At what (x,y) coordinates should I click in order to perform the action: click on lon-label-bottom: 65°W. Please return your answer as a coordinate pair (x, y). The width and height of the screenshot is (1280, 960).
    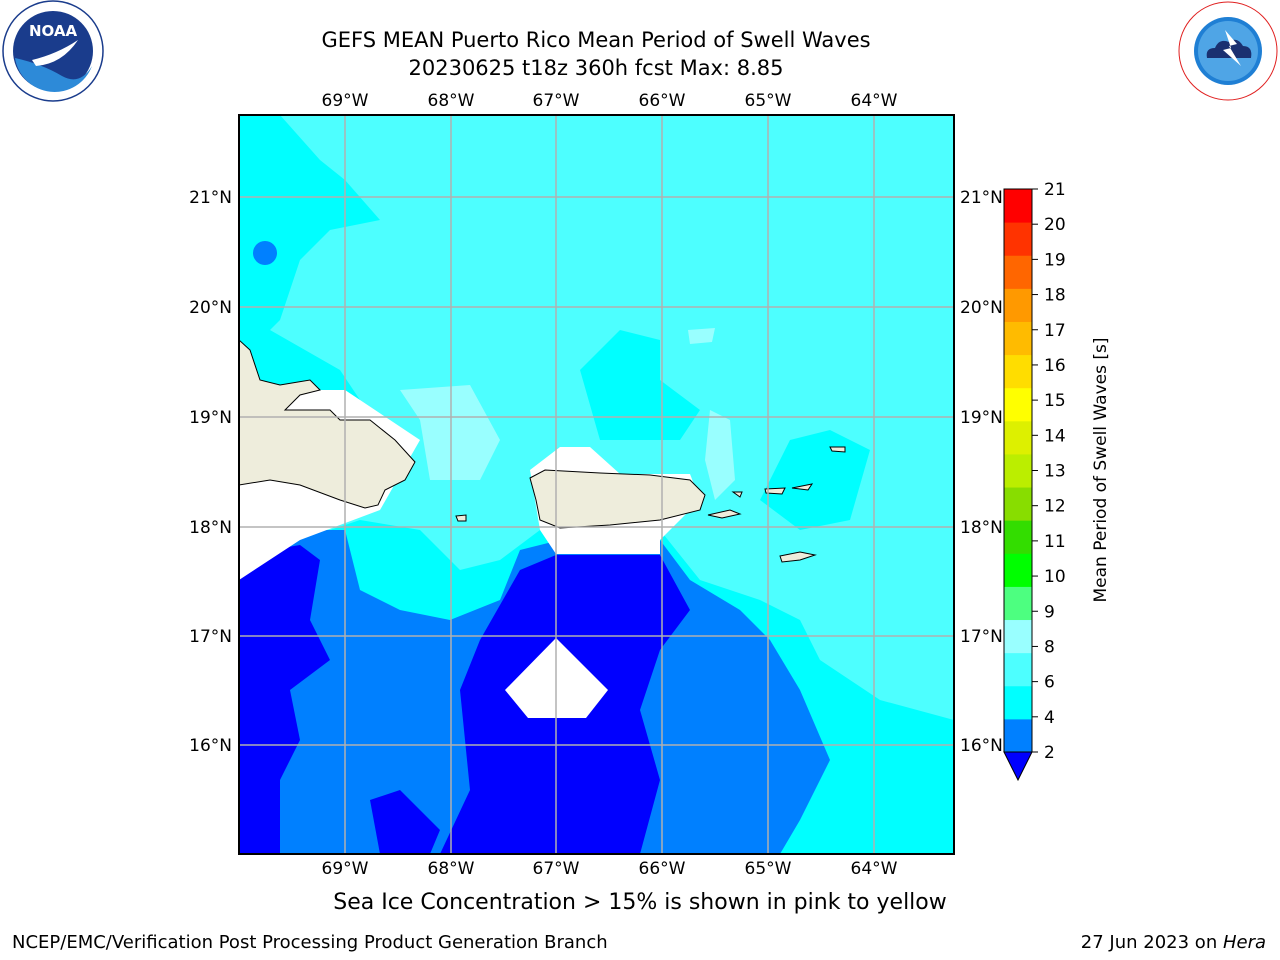
    Looking at the image, I should click on (768, 869).